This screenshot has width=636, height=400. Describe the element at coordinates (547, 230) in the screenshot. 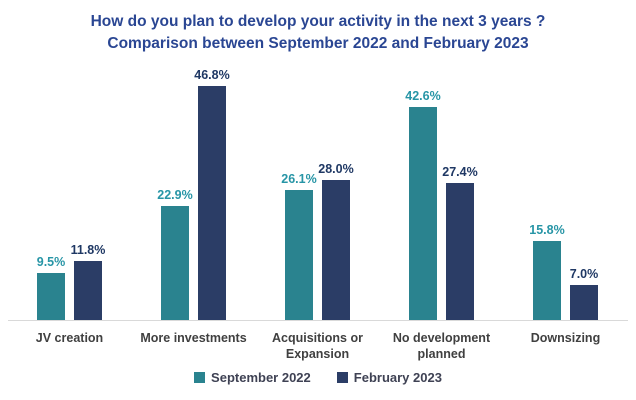

I see `bar-value-label-september-2022-downsizing: 15.8%` at that location.